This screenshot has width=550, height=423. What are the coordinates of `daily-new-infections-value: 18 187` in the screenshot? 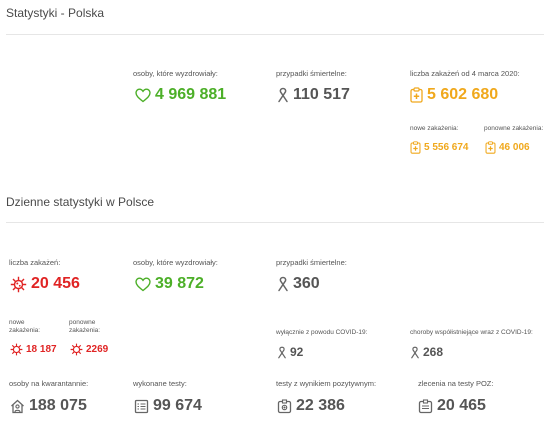 It's located at (41, 349).